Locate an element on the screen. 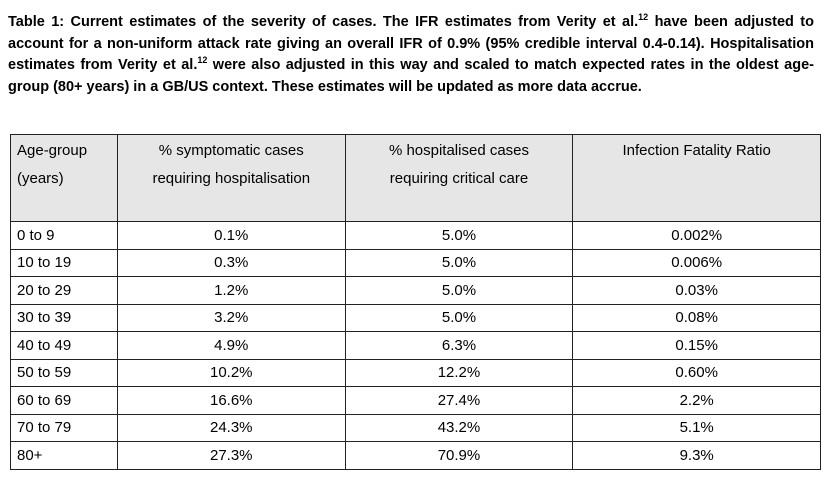 This screenshot has height=481, width=828. cell-symptomatic-hospitalisation: 16.6% is located at coordinates (231, 400).